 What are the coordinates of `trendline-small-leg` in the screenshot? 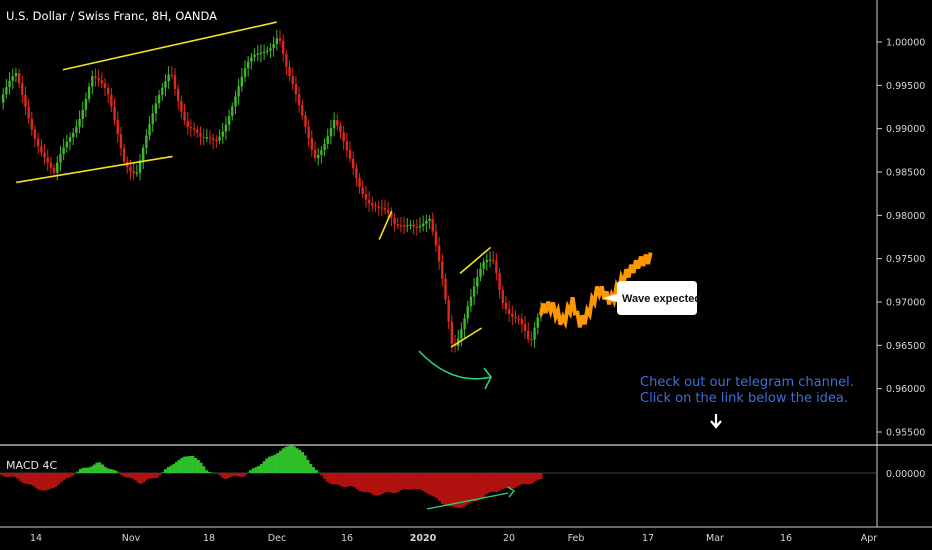 It's located at (385, 225).